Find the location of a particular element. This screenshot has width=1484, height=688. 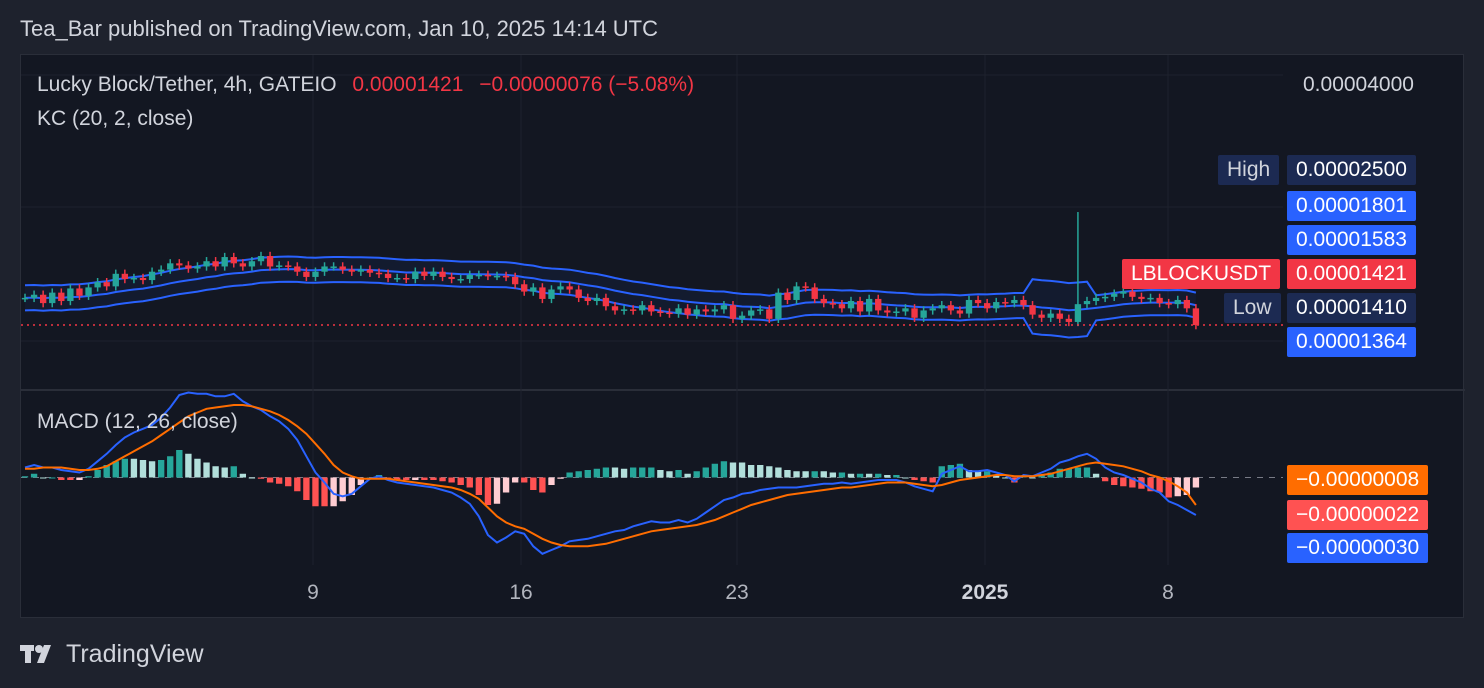

footer-brand: TradingView is located at coordinates (112, 654).